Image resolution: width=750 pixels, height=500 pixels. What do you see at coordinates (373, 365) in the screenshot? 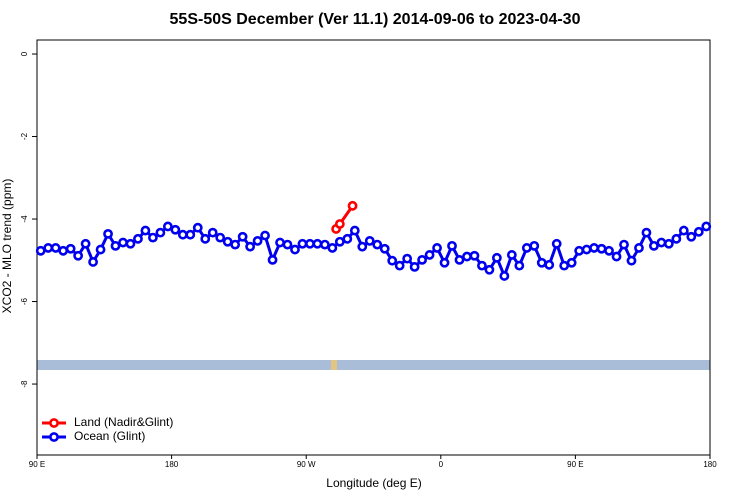
I see `surface-band` at bounding box center [373, 365].